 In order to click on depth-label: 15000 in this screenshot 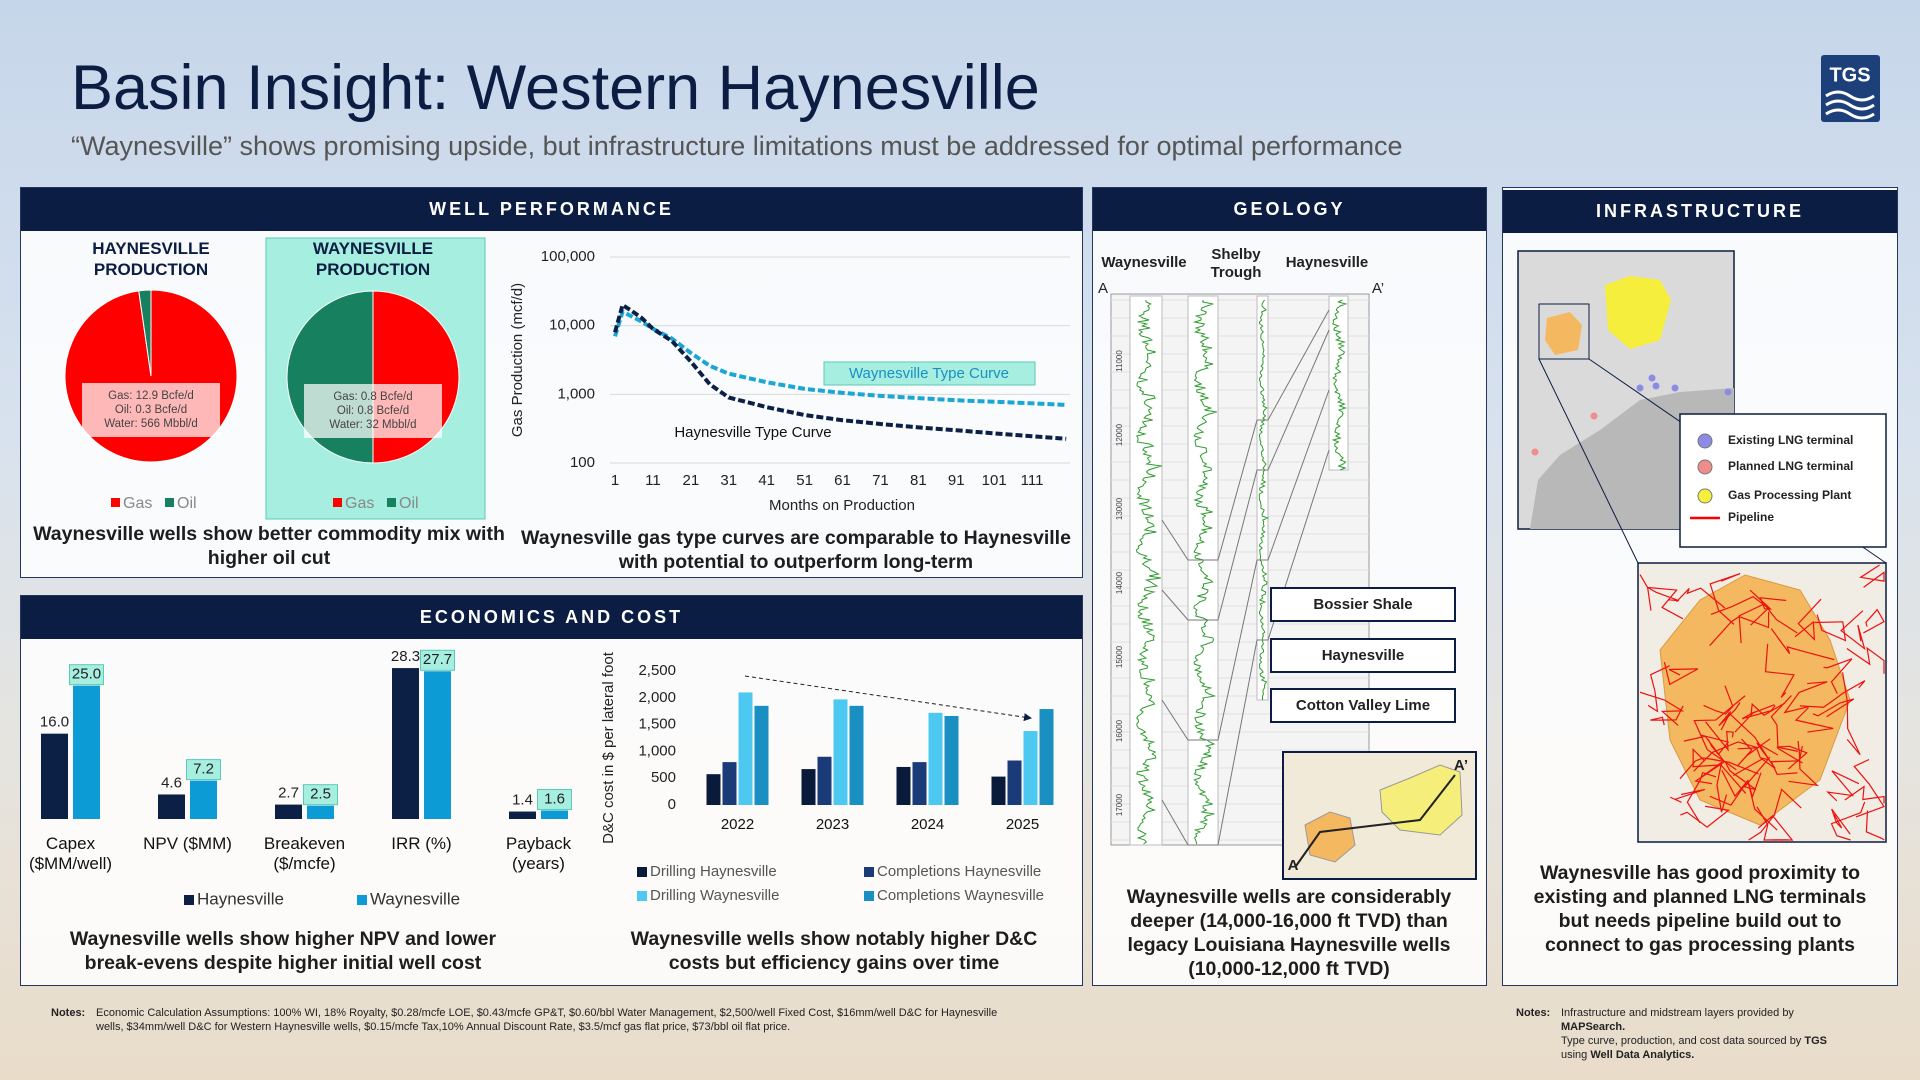, I will do `click(1119, 656)`.